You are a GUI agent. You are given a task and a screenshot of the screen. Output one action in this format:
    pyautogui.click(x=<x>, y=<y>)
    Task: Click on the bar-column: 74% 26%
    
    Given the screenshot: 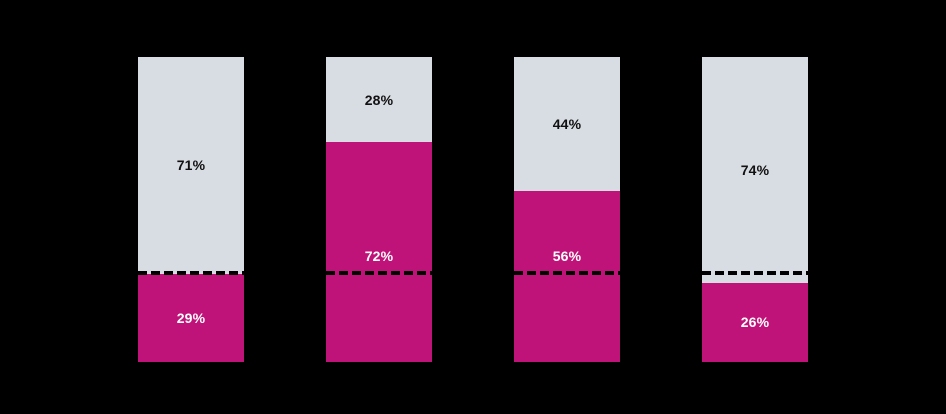 What is the action you would take?
    pyautogui.click(x=755, y=207)
    